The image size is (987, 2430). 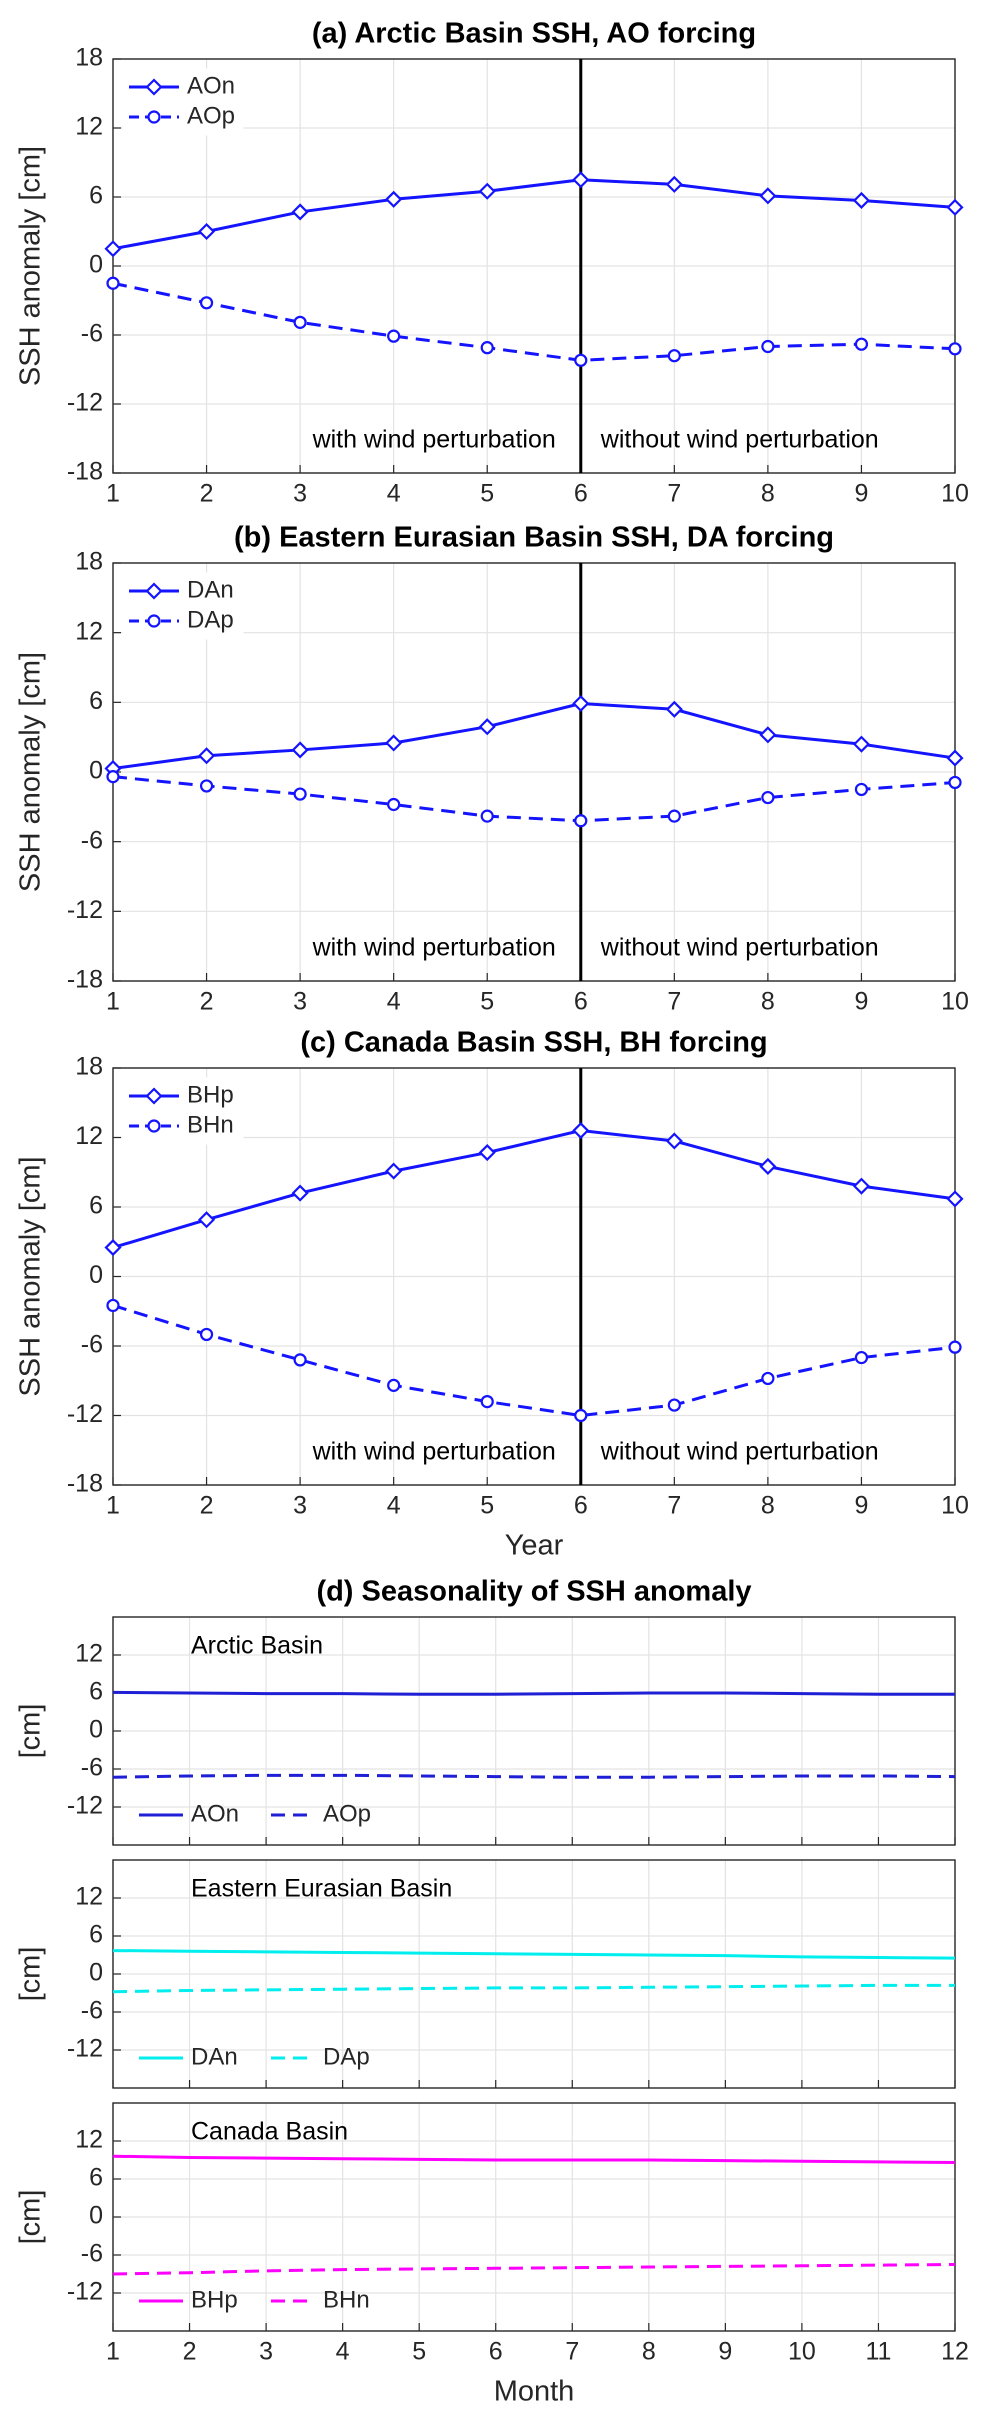 I want to click on panel-label: Canada Basin, so click(x=269, y=2132).